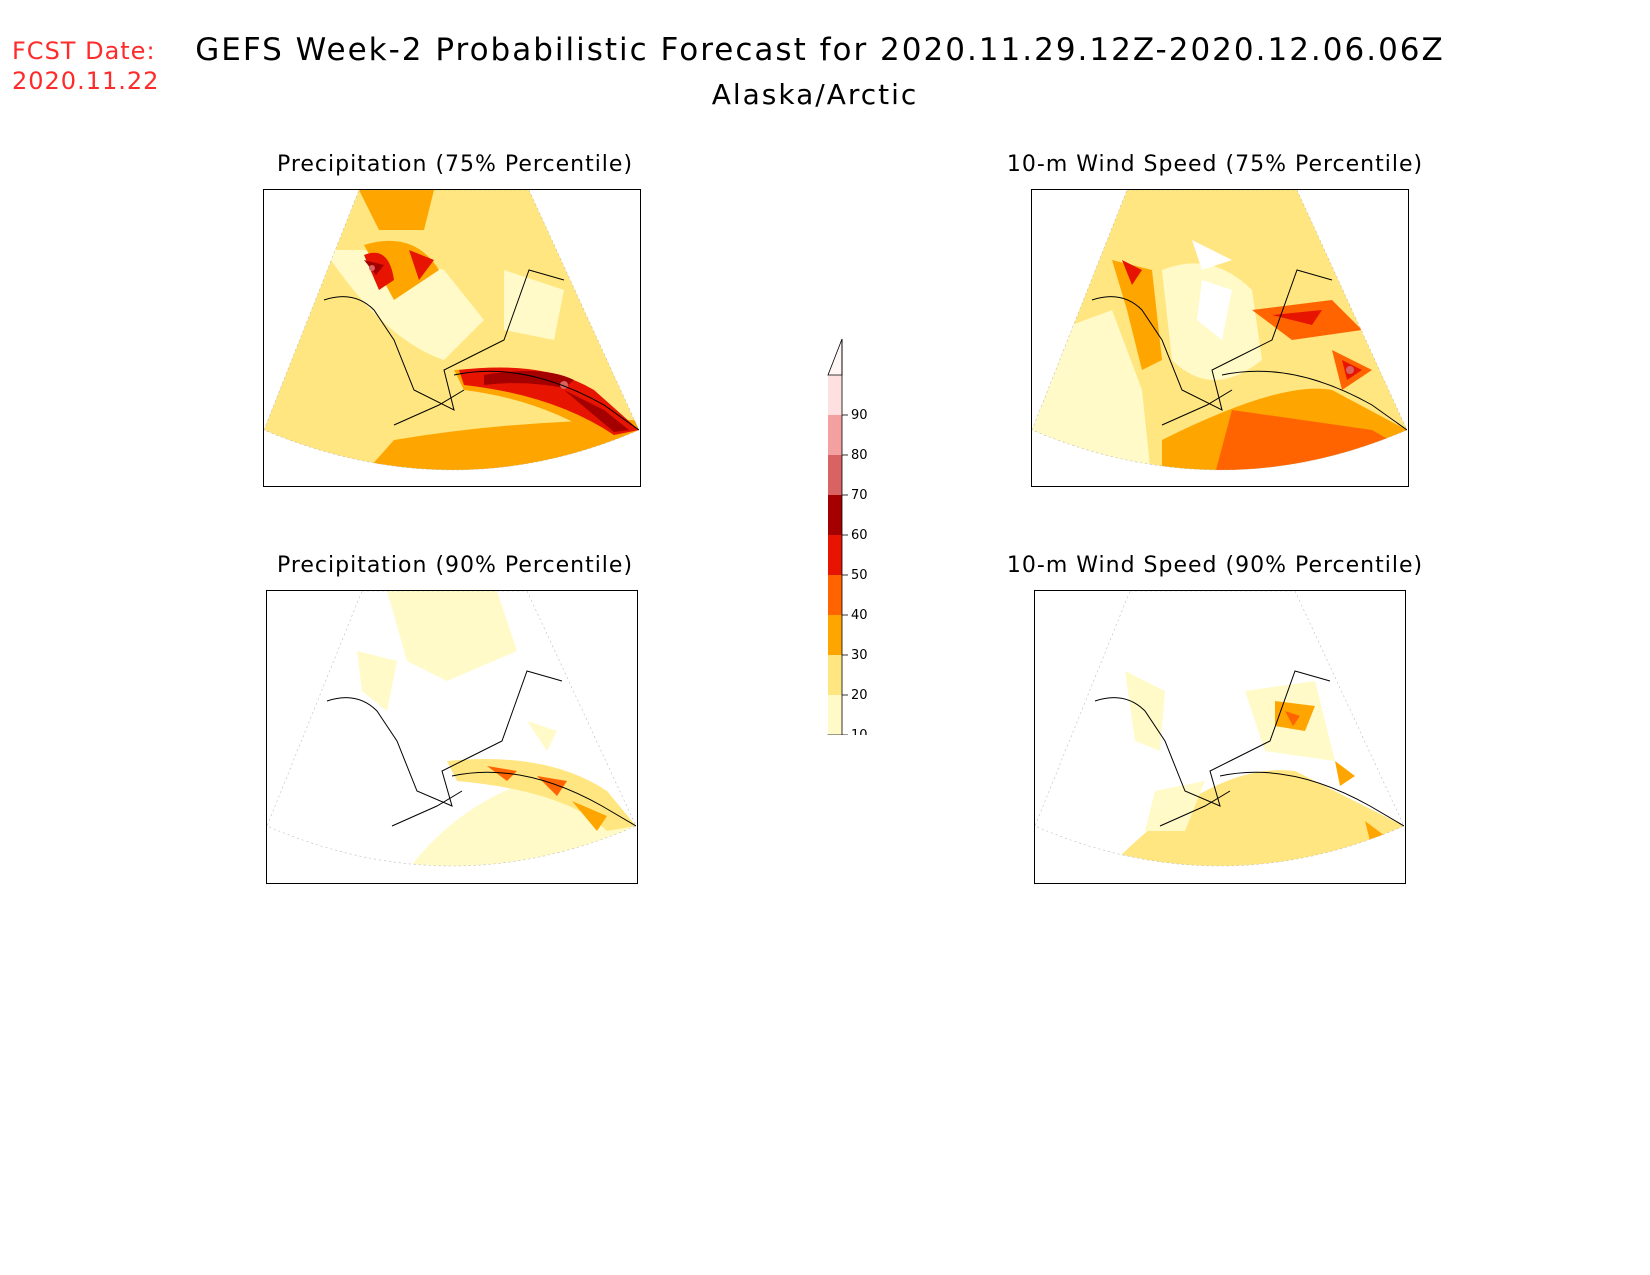 Image resolution: width=1650 pixels, height=1275 pixels. What do you see at coordinates (859, 695) in the screenshot?
I see `colorbar-label: 20` at bounding box center [859, 695].